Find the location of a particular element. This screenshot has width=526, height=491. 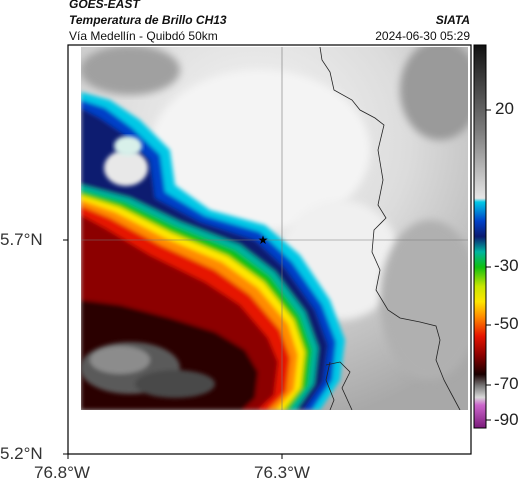

timestamp-label: 2024-06-30 05:29 is located at coordinates (422, 36).